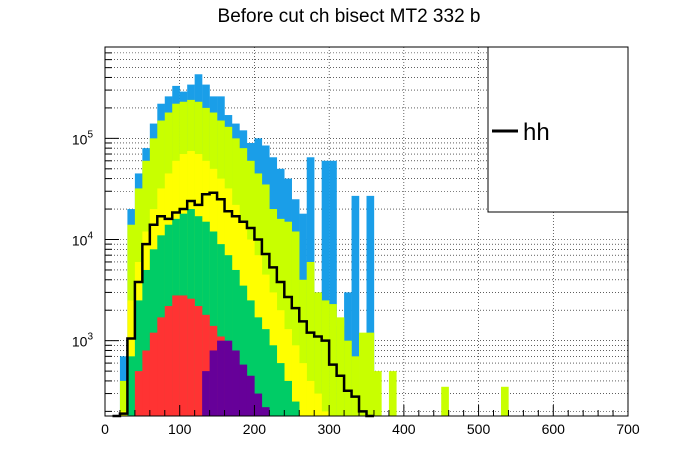 Image resolution: width=698 pixels, height=474 pixels. What do you see at coordinates (404, 429) in the screenshot?
I see `x-tick-label: 400` at bounding box center [404, 429].